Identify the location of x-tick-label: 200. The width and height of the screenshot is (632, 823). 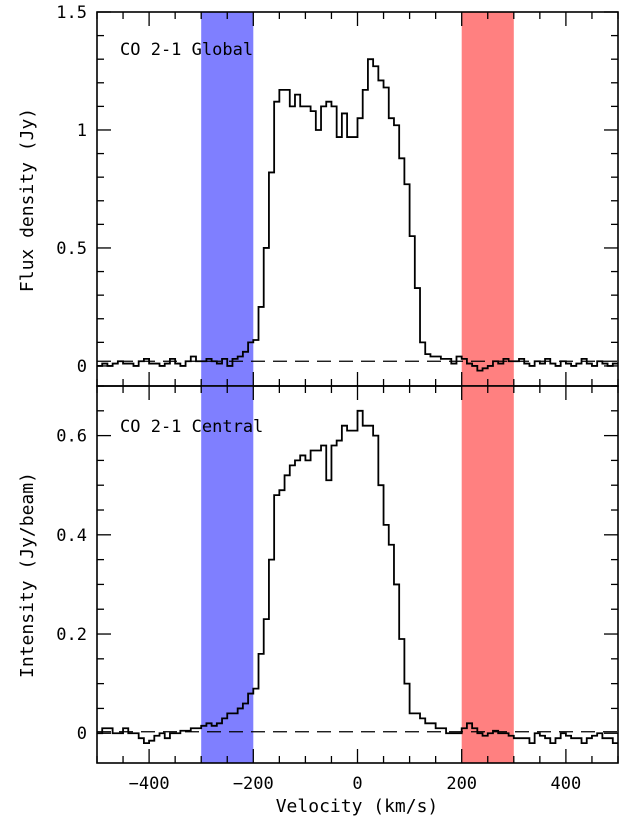
(461, 784).